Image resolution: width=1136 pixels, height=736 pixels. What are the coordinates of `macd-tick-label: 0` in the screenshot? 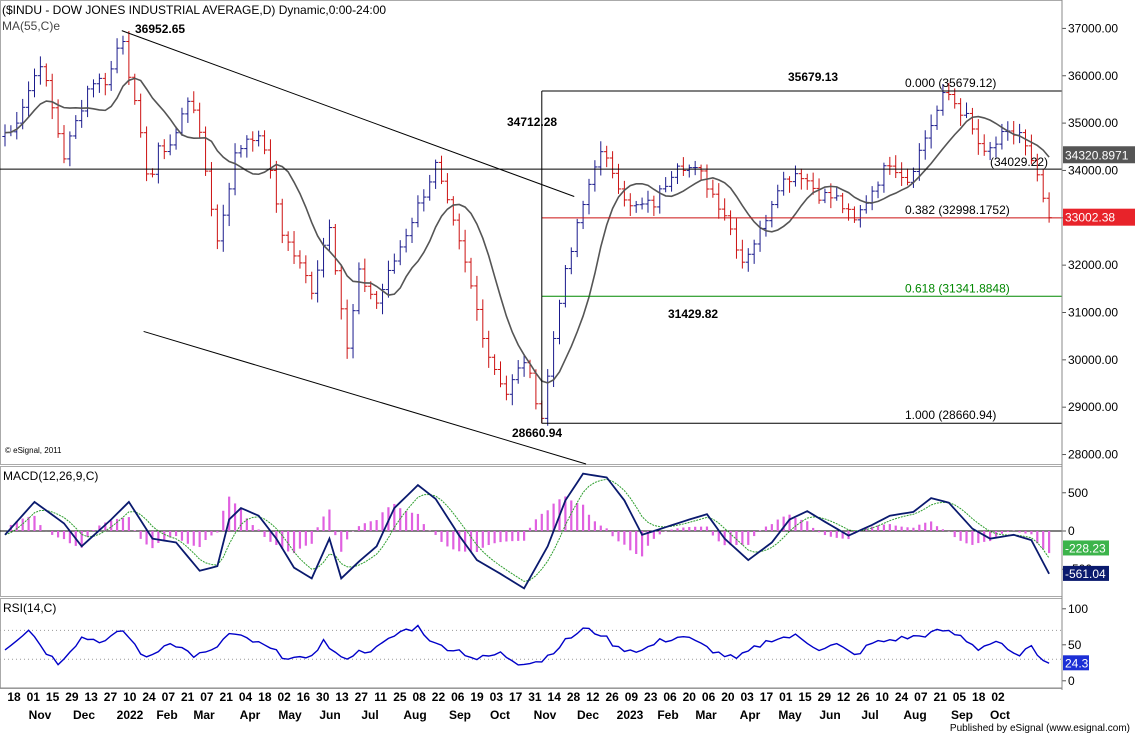 It's located at (1071, 531).